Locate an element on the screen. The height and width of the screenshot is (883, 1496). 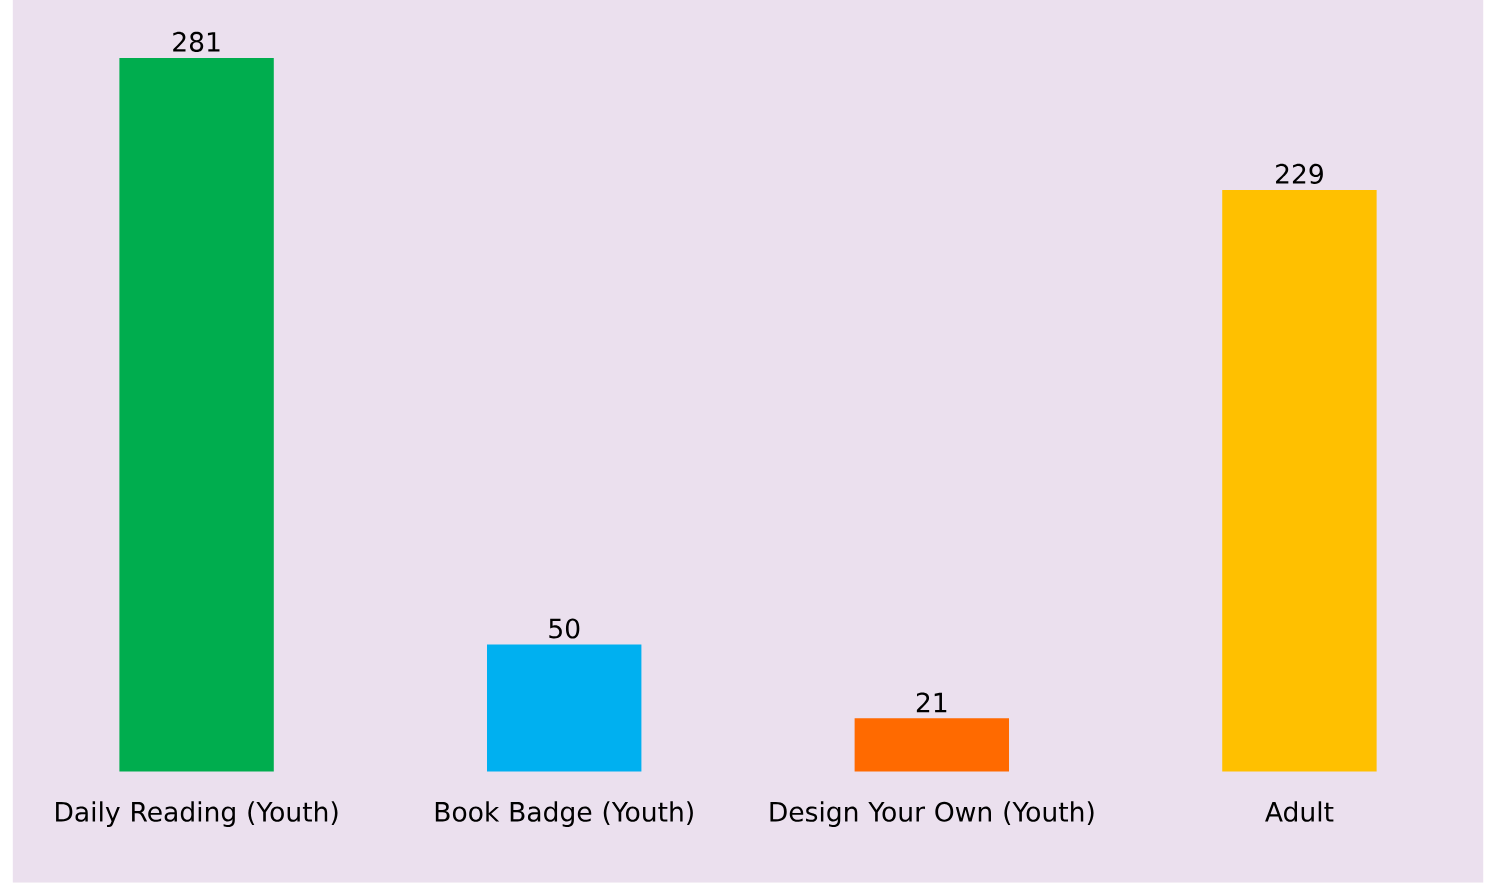
x-tick-label: Adult is located at coordinates (1299, 811).